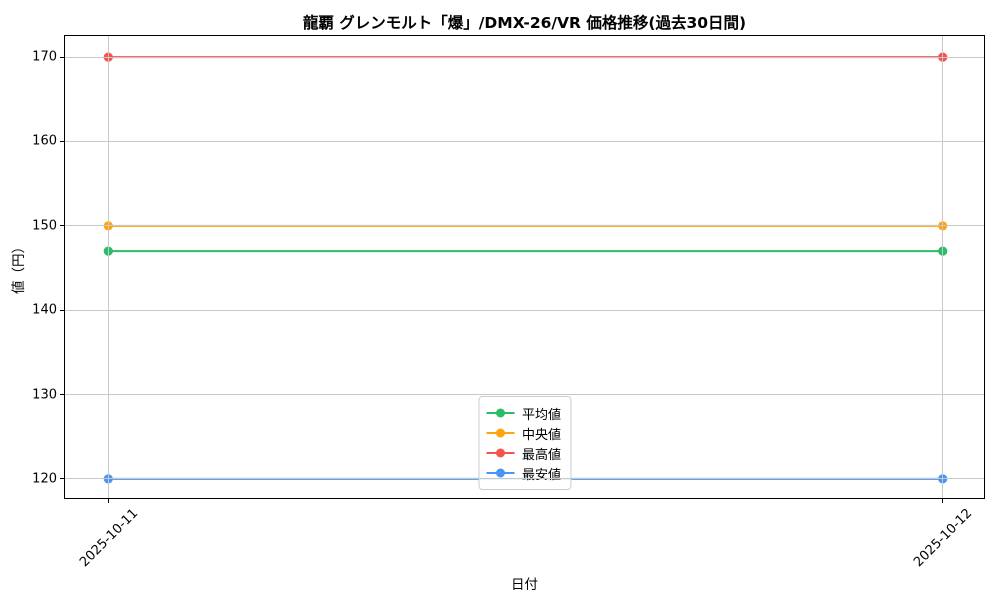 The height and width of the screenshot is (600, 1000). Describe the element at coordinates (44, 310) in the screenshot. I see `y-tick-label: 140` at that location.